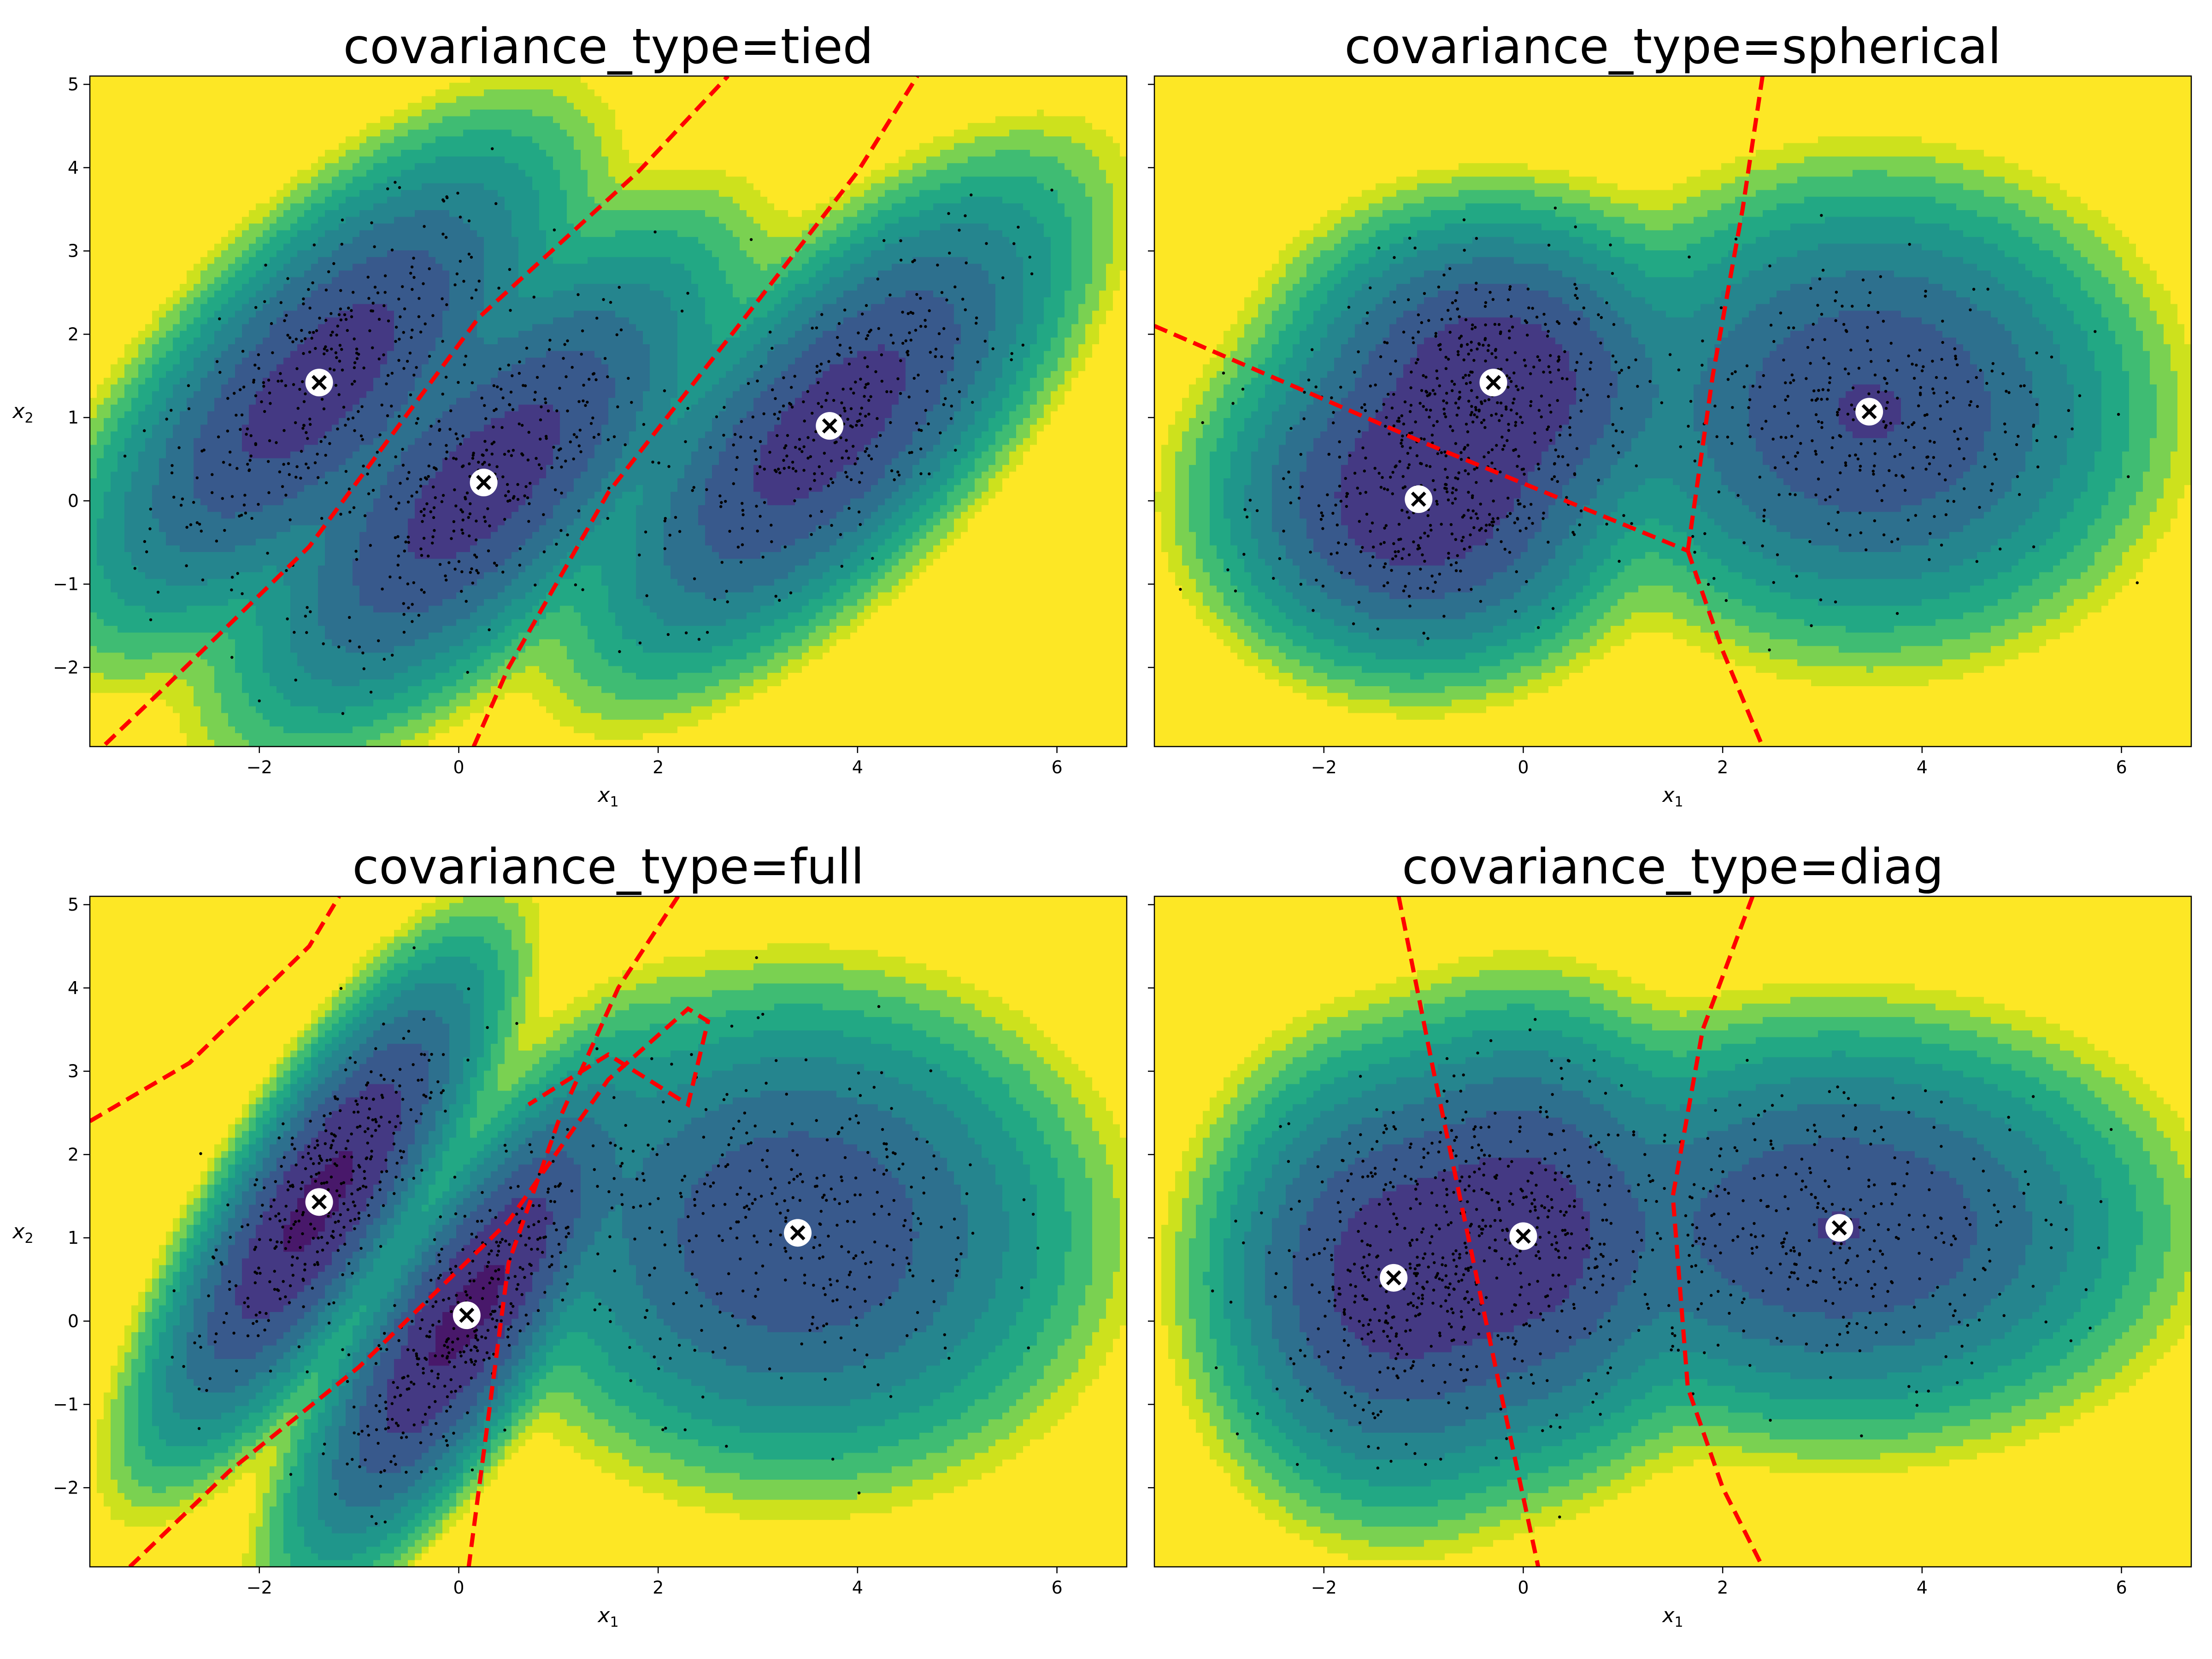  I want to click on y-axis-label: x2, so click(22, 413).